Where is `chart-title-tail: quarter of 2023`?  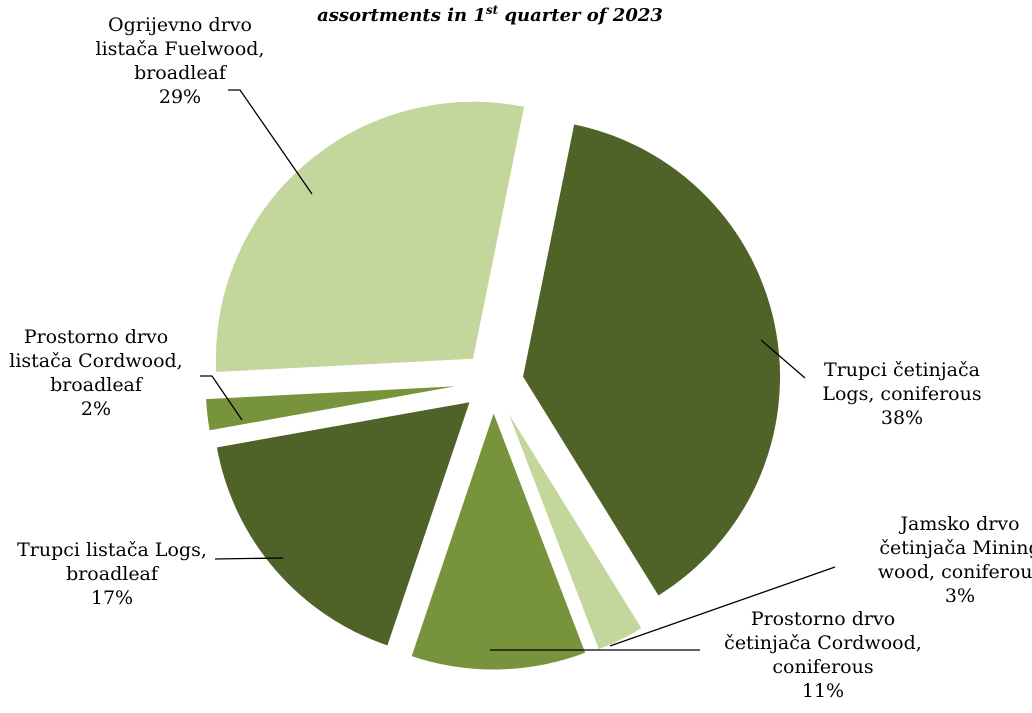
chart-title-tail: quarter of 2023 is located at coordinates (580, 15).